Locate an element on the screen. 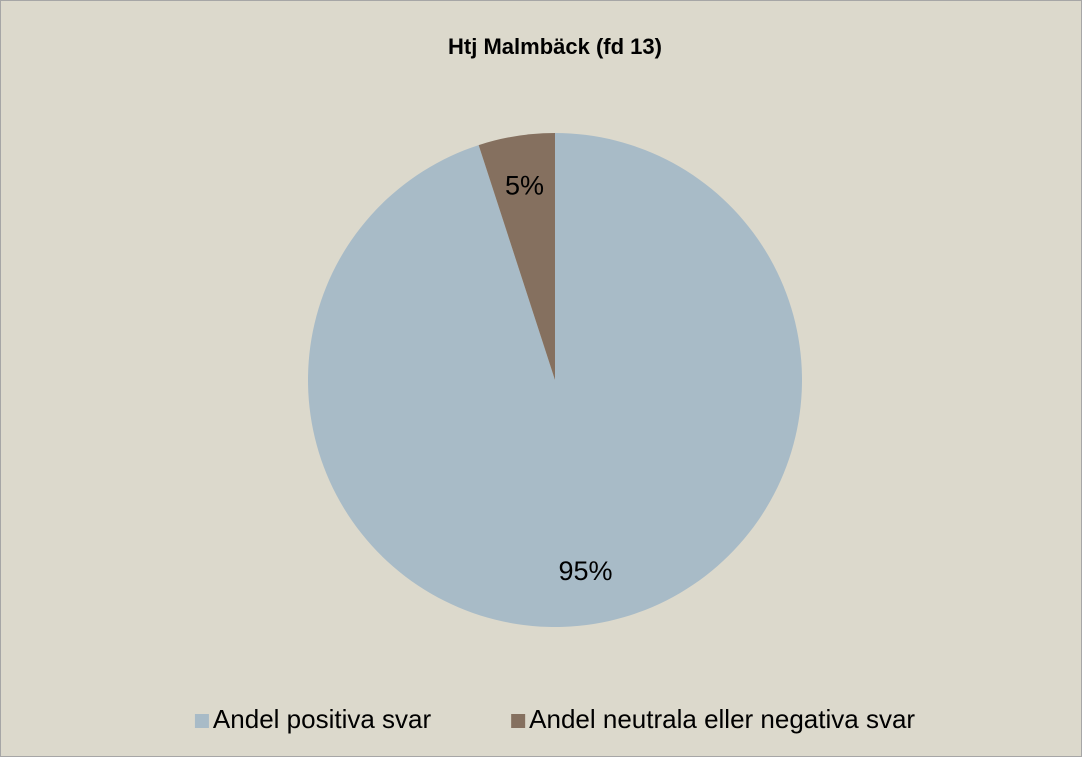  data-label: 95% is located at coordinates (586, 571).